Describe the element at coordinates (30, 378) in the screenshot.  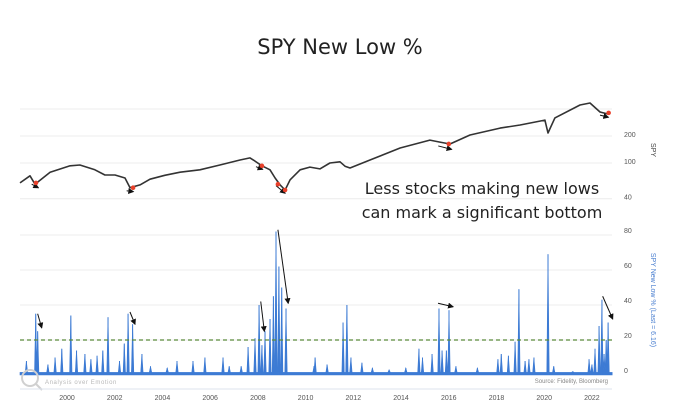
I see `watermark-magnifier-icon` at that location.